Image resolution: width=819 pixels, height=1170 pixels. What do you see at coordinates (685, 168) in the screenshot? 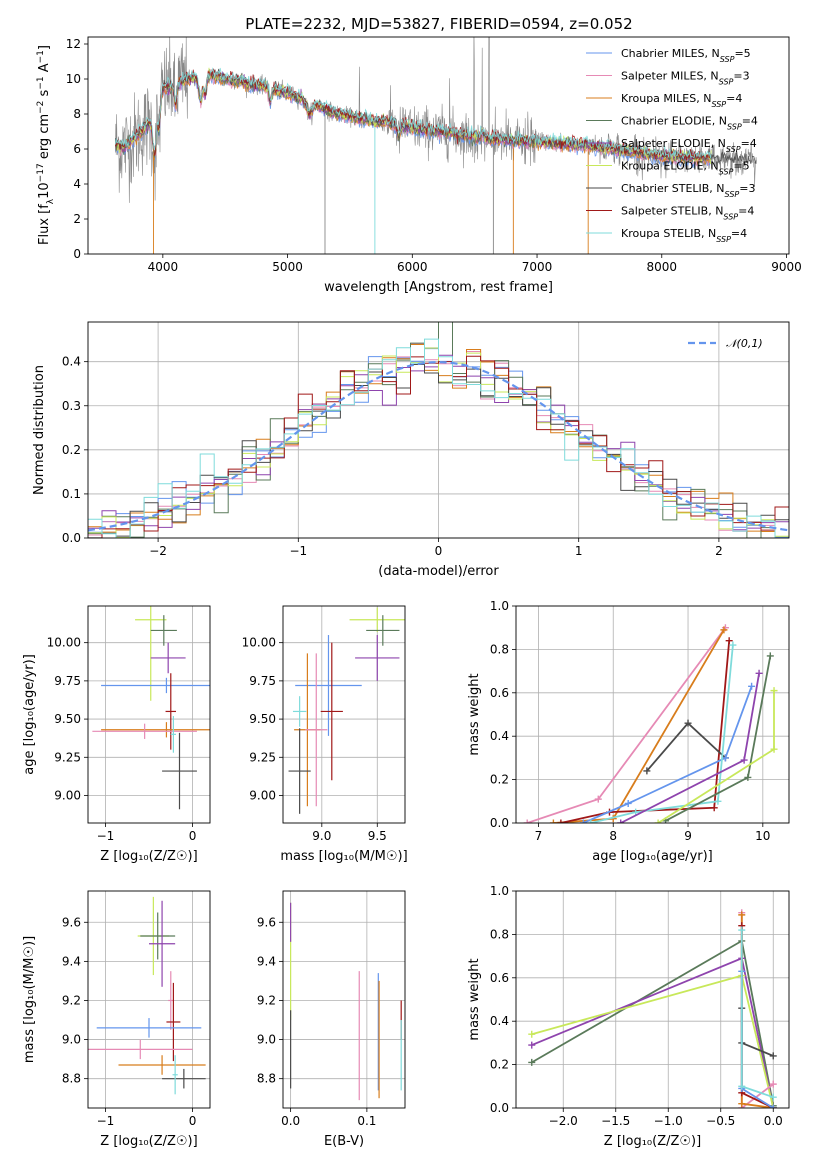
I see `legend-label-5: Kroupa ELODIE, NSSP=5` at bounding box center [685, 168].